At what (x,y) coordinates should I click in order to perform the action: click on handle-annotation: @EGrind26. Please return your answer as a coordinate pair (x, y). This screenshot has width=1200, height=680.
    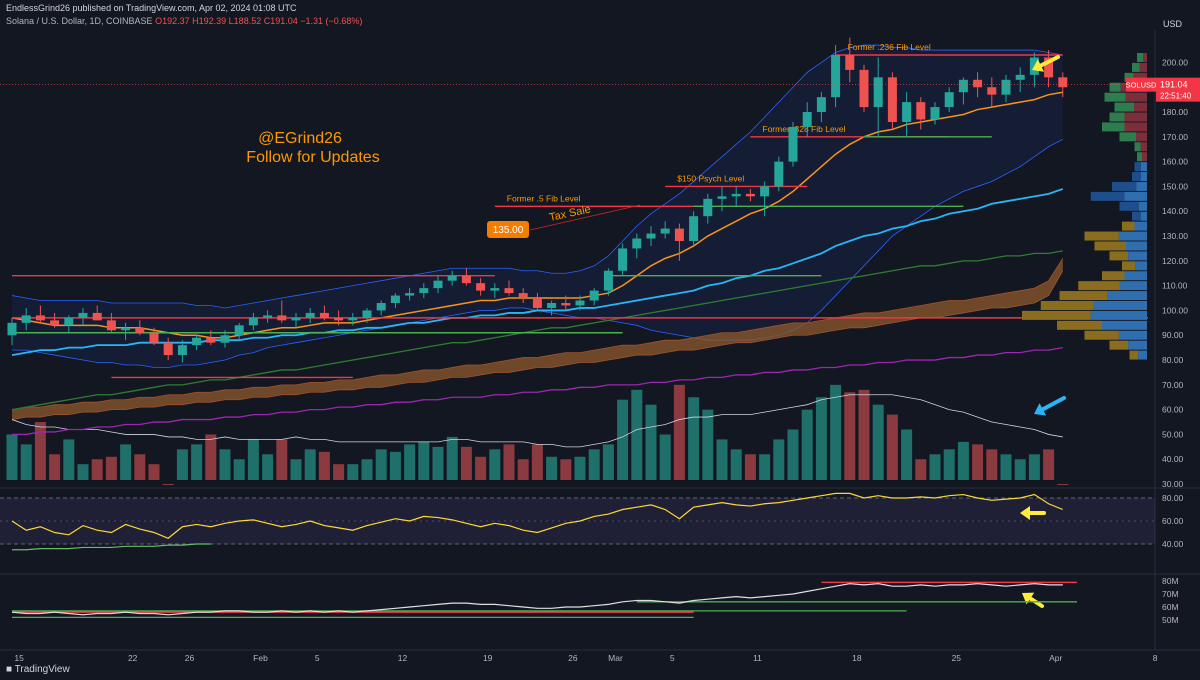
    Looking at the image, I should click on (300, 138).